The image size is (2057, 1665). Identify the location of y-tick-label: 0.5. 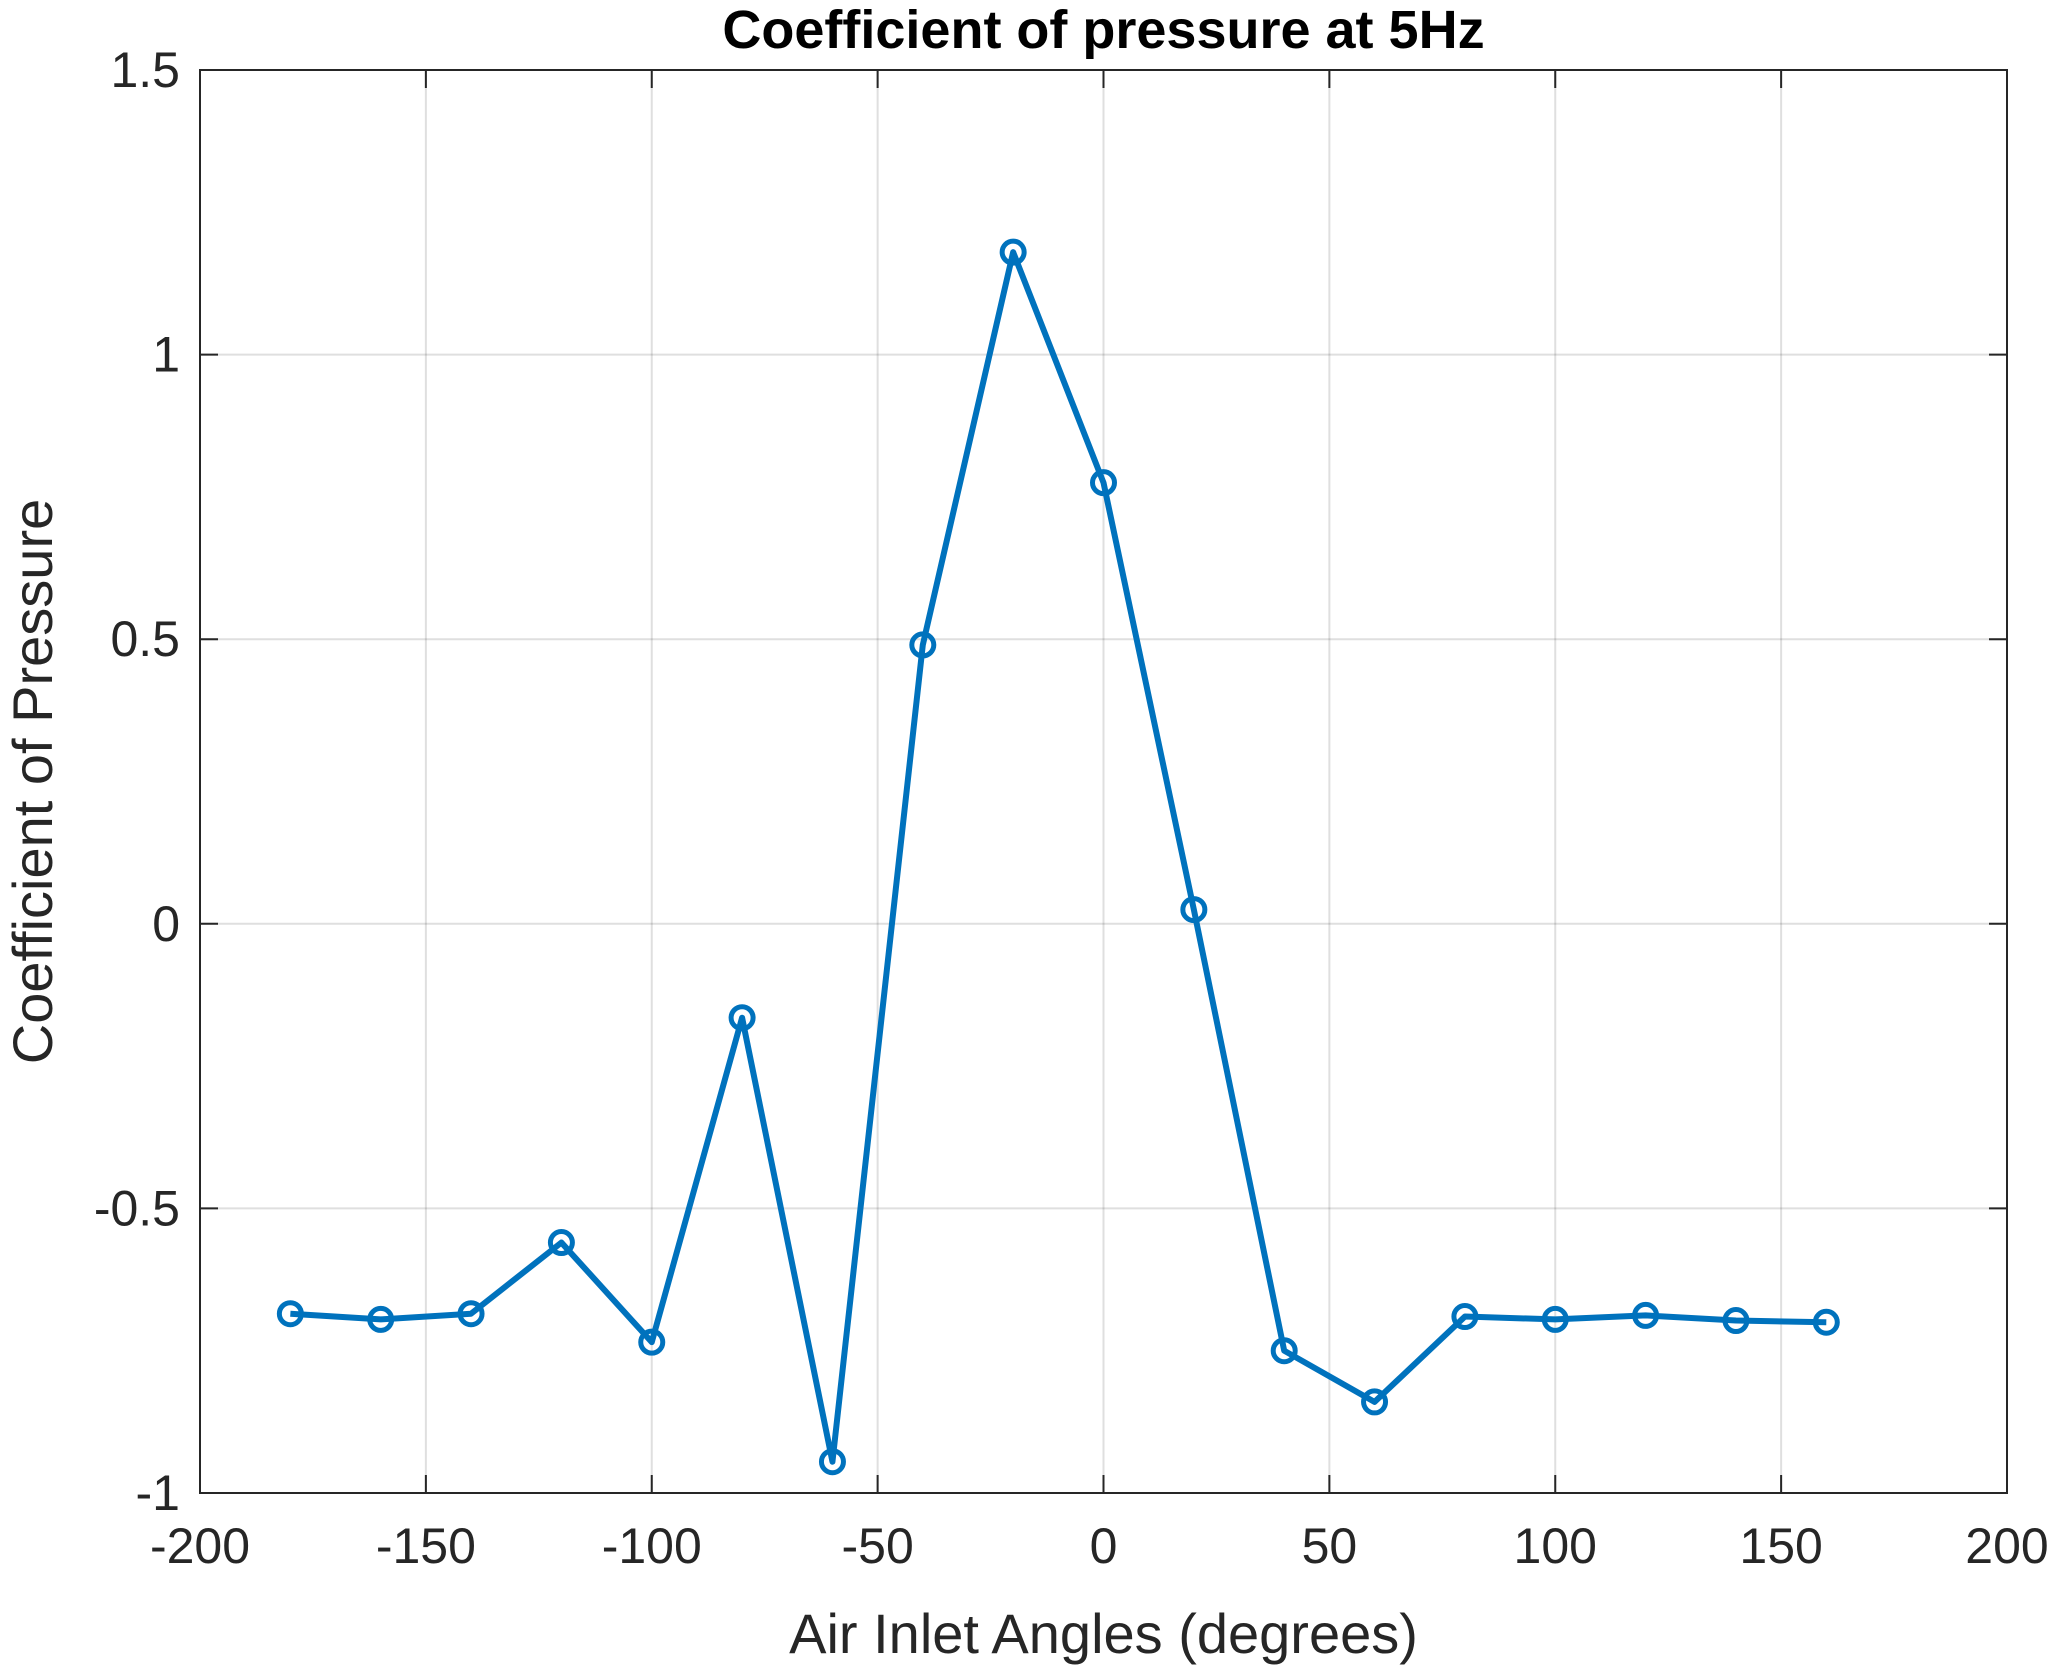
(145, 639).